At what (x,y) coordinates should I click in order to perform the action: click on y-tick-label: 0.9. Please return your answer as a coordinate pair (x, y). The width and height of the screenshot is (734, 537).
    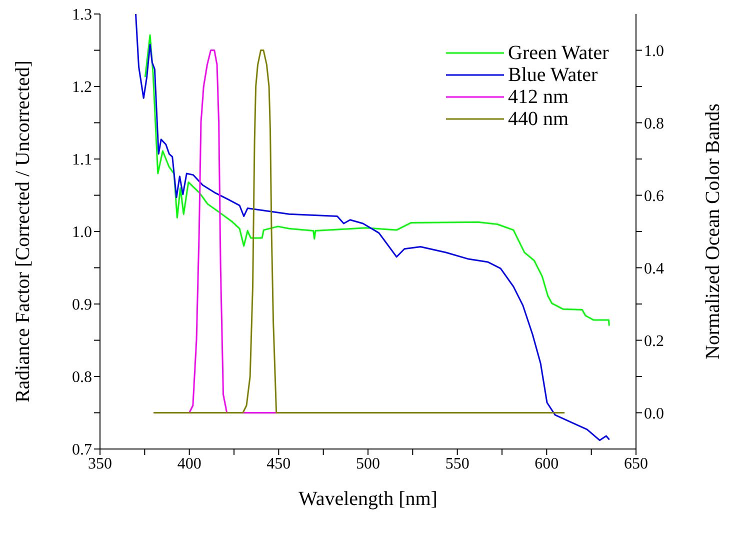
    Looking at the image, I should click on (82, 305).